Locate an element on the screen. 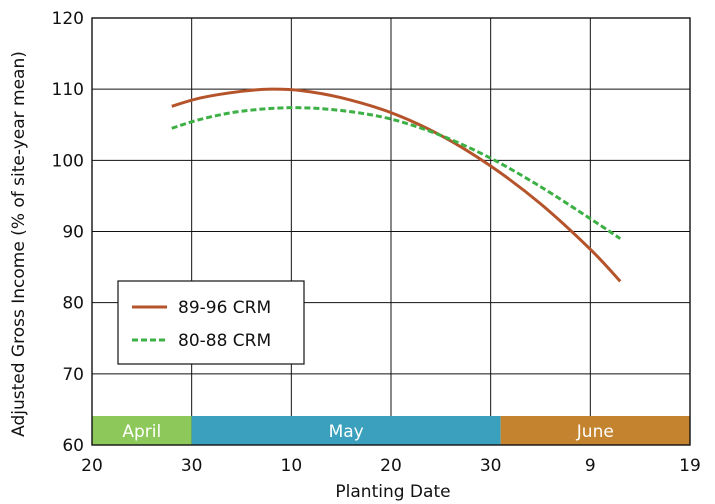 The width and height of the screenshot is (715, 504). month-band-april is located at coordinates (142, 430).